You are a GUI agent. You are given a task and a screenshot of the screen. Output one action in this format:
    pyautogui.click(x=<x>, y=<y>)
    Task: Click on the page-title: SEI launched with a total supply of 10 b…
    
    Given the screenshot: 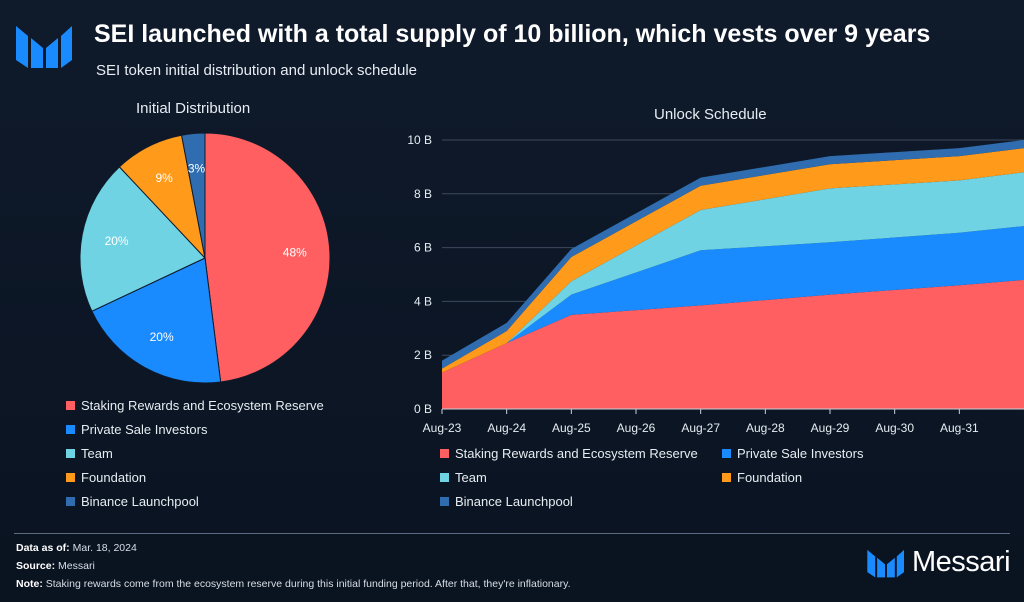 What is the action you would take?
    pyautogui.click(x=512, y=34)
    